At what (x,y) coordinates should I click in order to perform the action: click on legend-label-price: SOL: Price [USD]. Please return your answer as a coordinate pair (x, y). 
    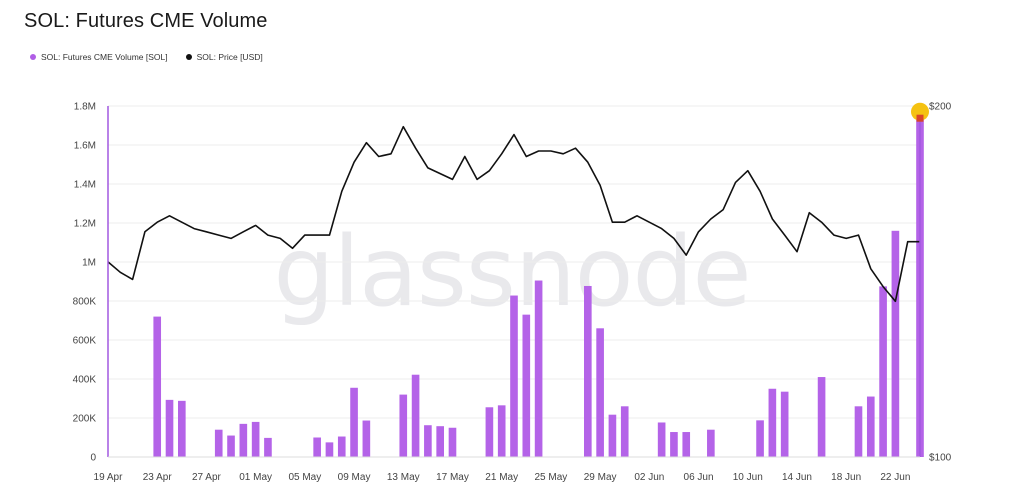
    Looking at the image, I should click on (229, 57).